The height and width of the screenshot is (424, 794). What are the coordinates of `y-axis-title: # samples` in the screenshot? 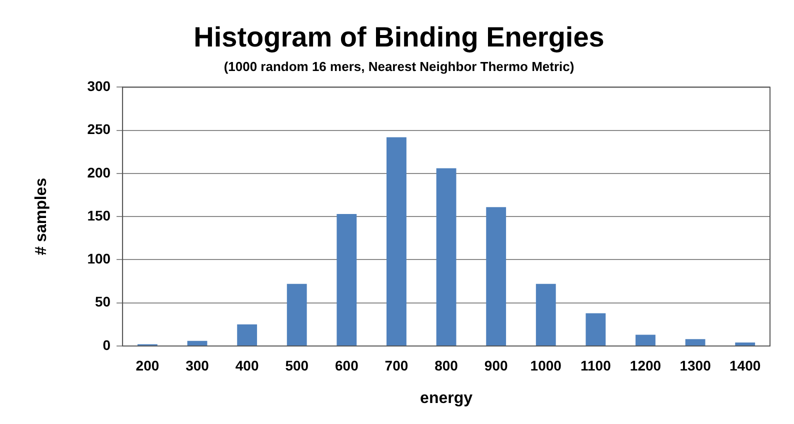 It's located at (41, 217).